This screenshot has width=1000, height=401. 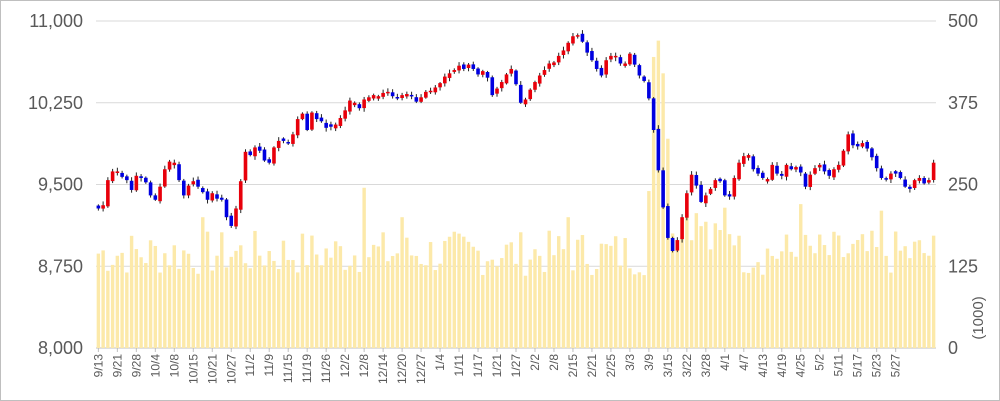 I want to click on x-tick-label: 2/8, so click(x=554, y=362).